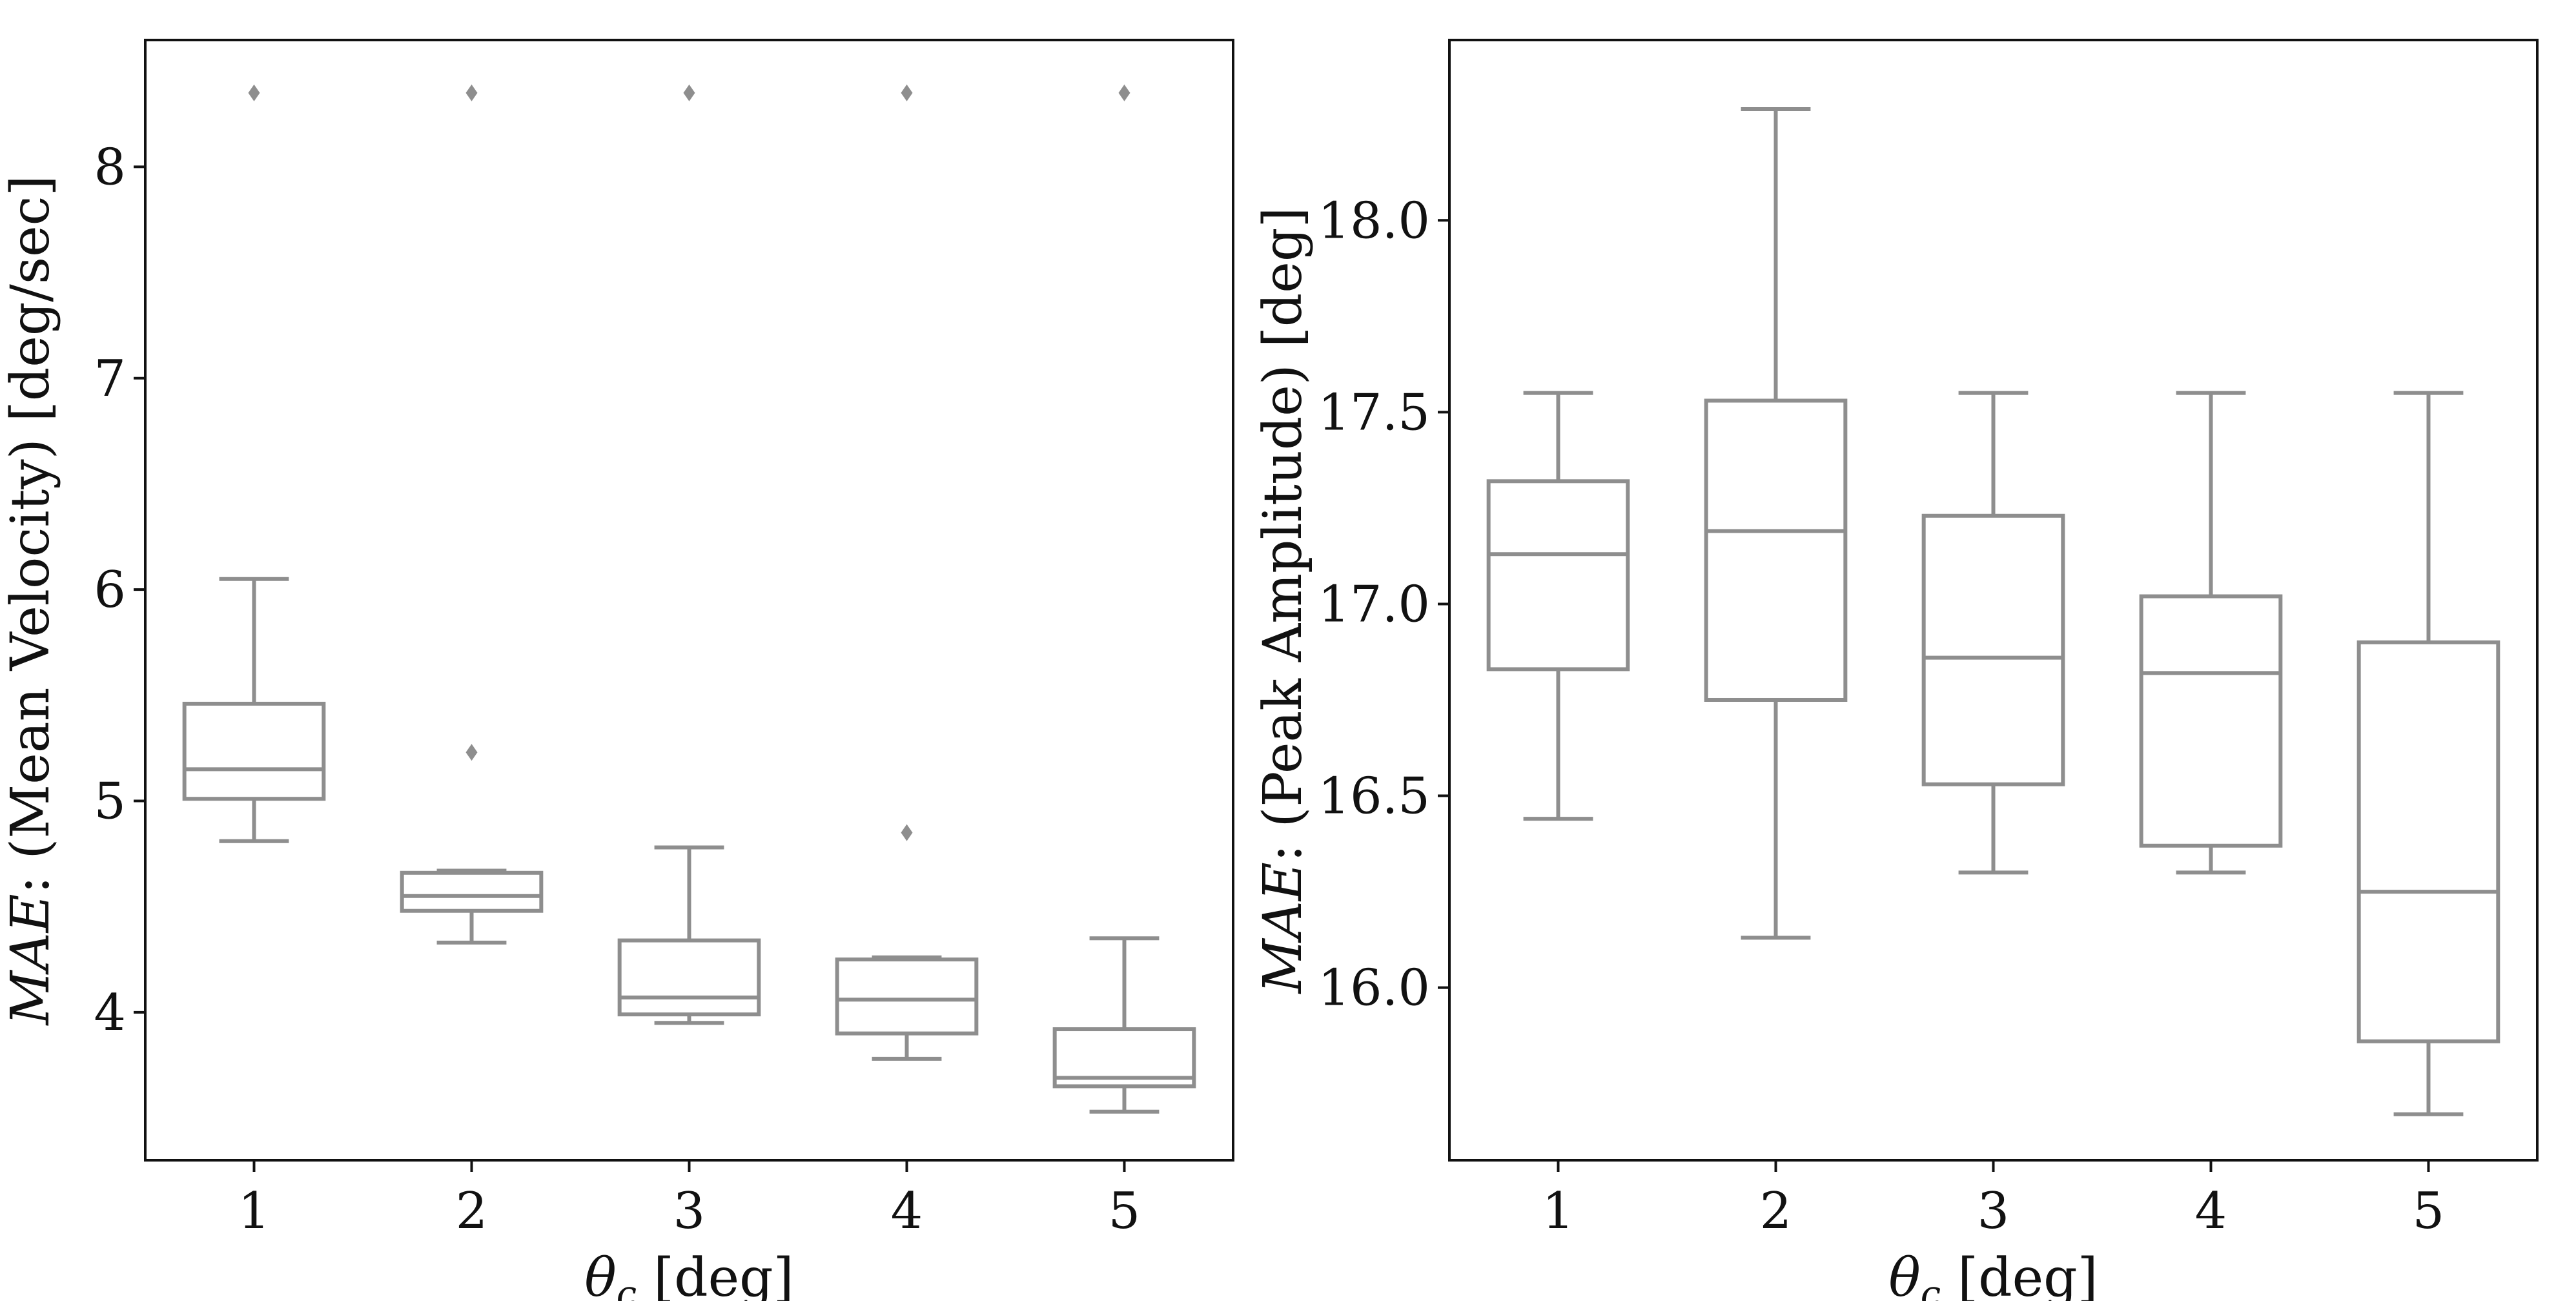  What do you see at coordinates (110, 167) in the screenshot?
I see `y-tick-label: 8` at bounding box center [110, 167].